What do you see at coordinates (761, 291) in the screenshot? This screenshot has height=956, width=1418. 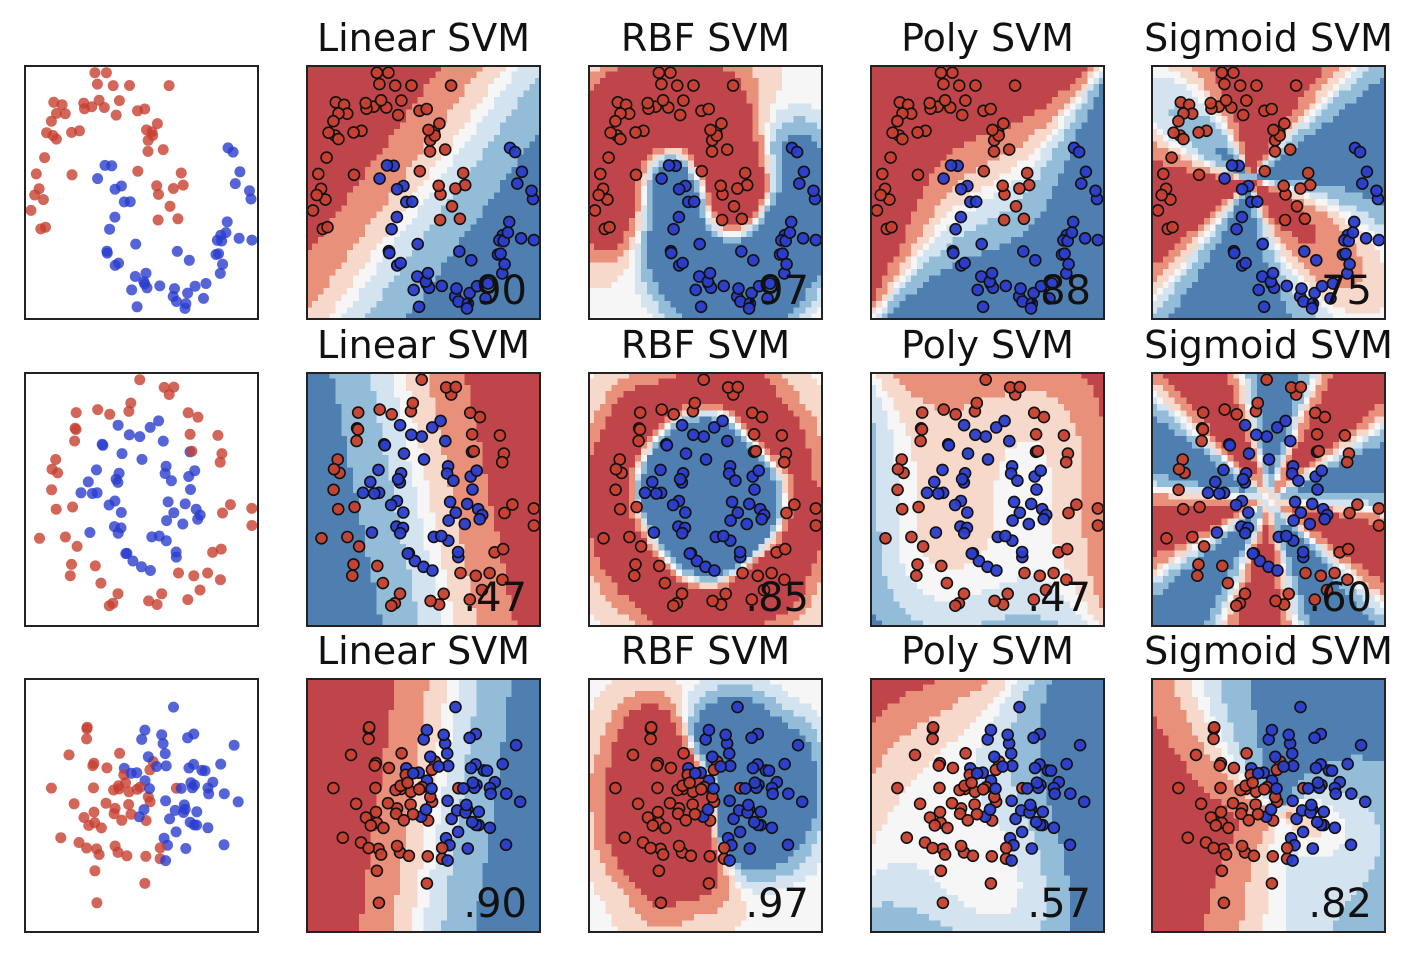 I see `score-label-rbf-svm: .97` at bounding box center [761, 291].